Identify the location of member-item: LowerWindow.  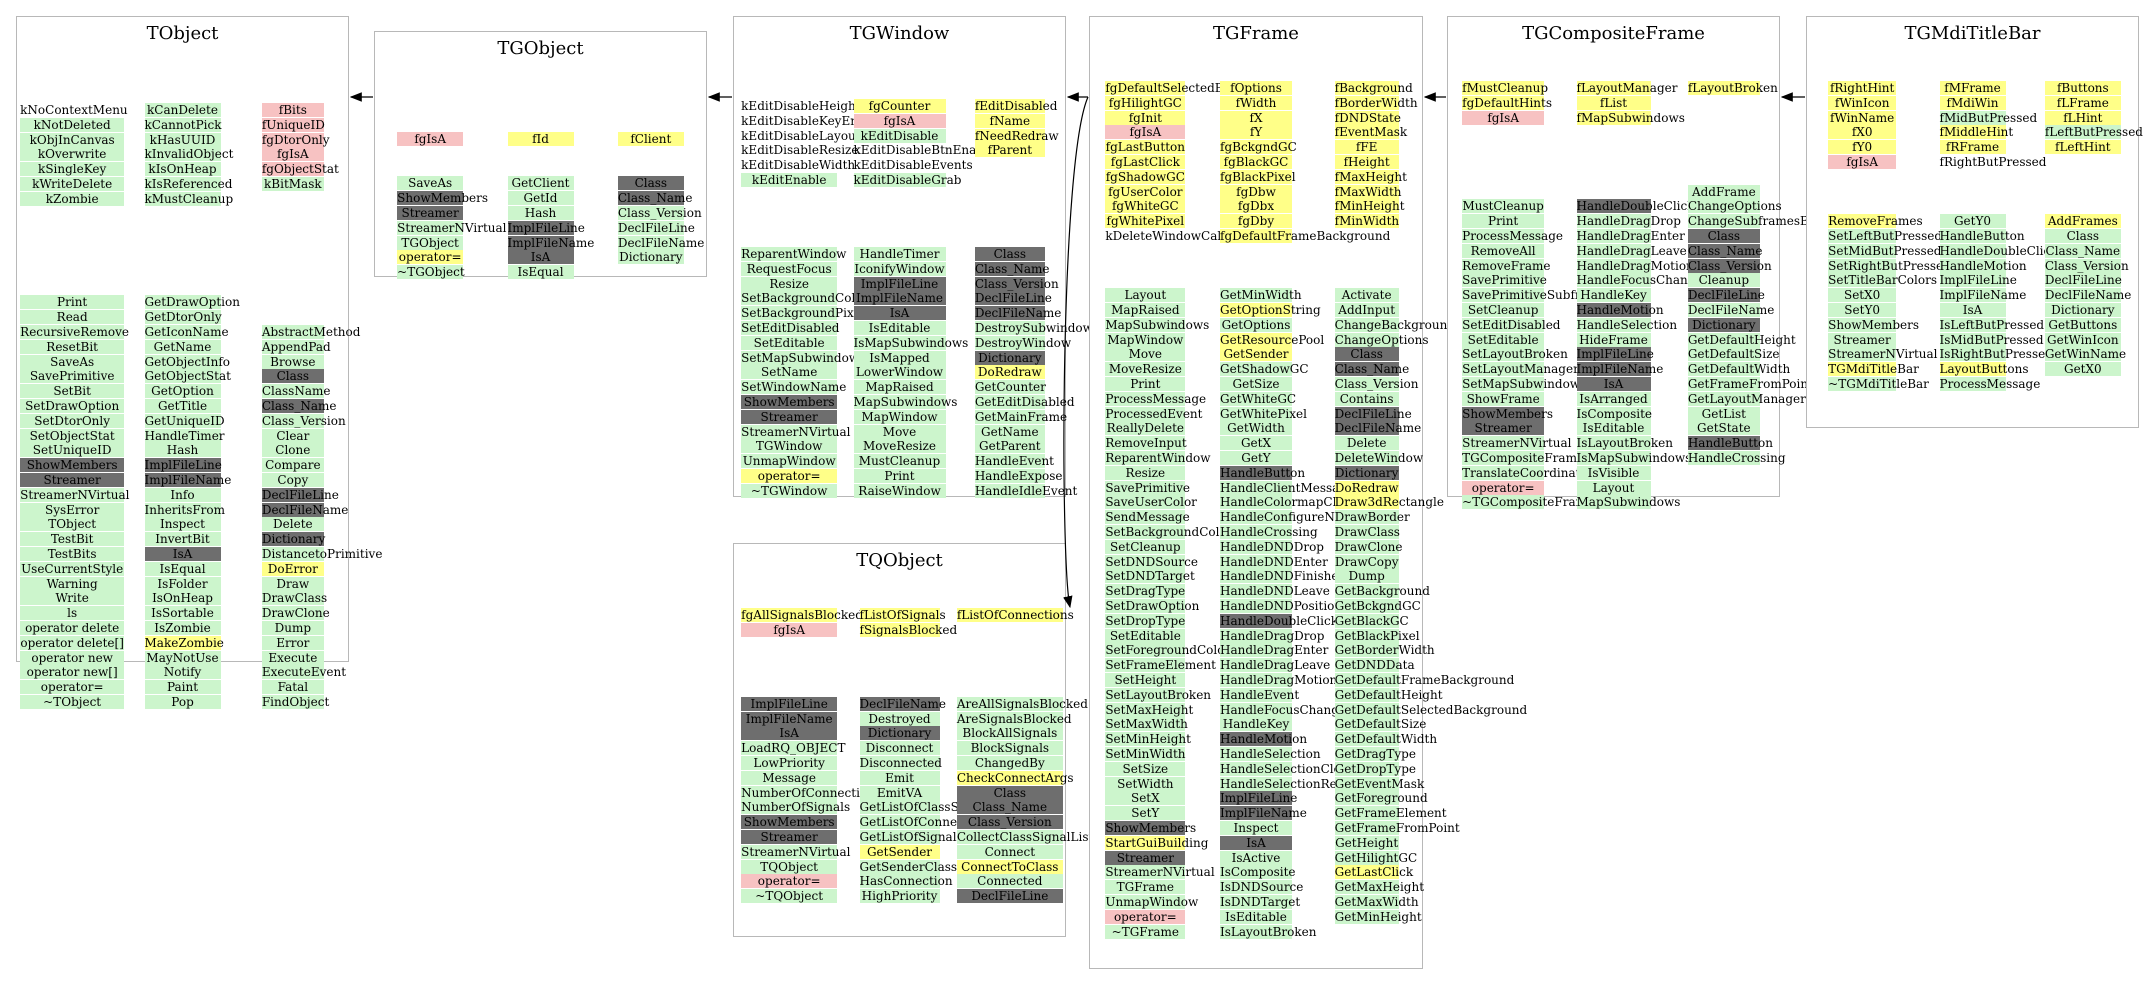
(899, 372).